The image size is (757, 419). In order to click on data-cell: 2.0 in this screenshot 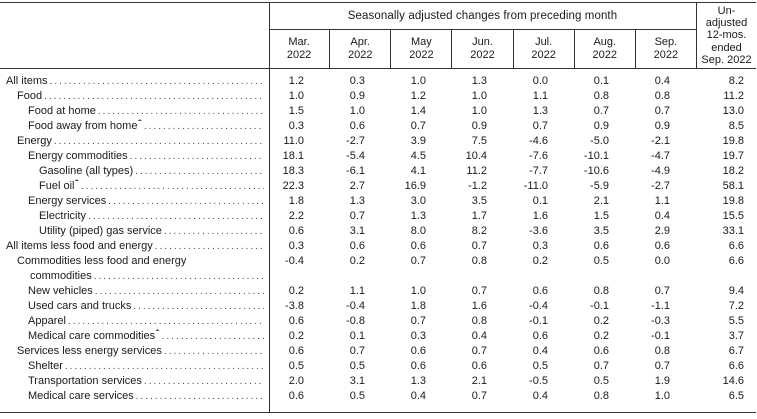, I will do `click(296, 381)`.